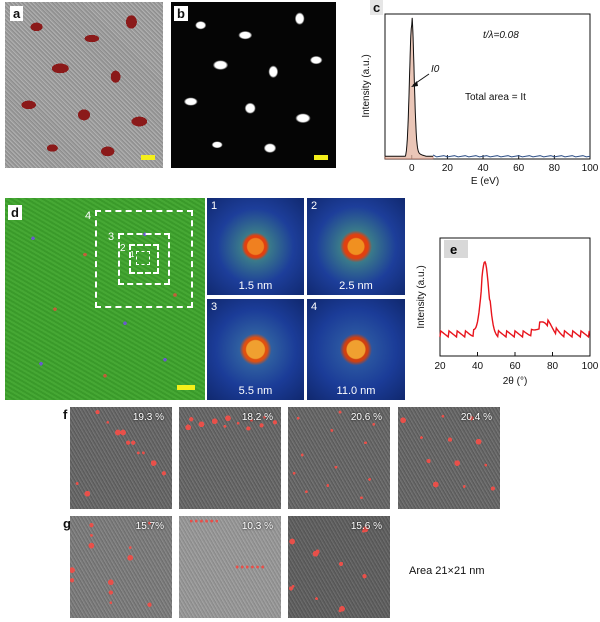 This screenshot has width=600, height=622. Describe the element at coordinates (314, 307) in the screenshot. I see `fft-tile-number: 4` at that location.